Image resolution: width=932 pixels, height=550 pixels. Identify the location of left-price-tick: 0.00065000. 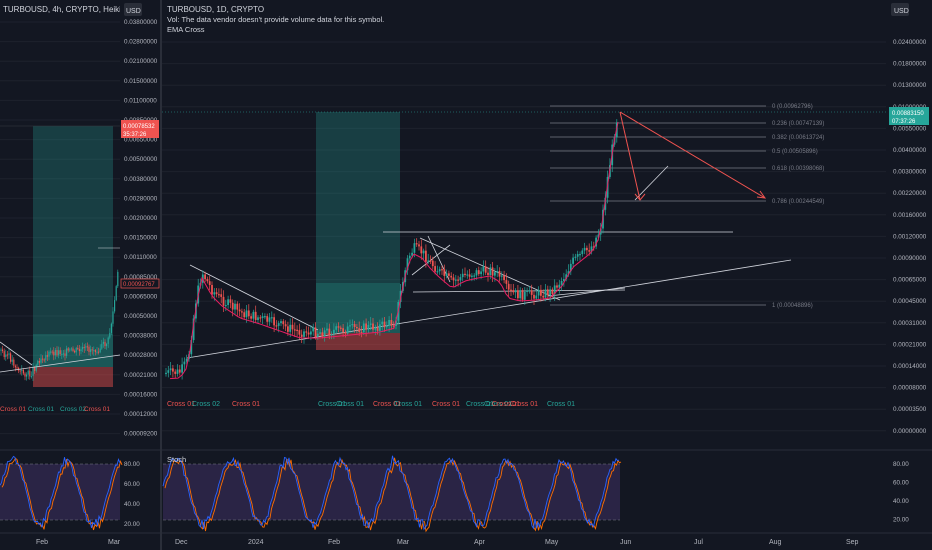
(141, 296).